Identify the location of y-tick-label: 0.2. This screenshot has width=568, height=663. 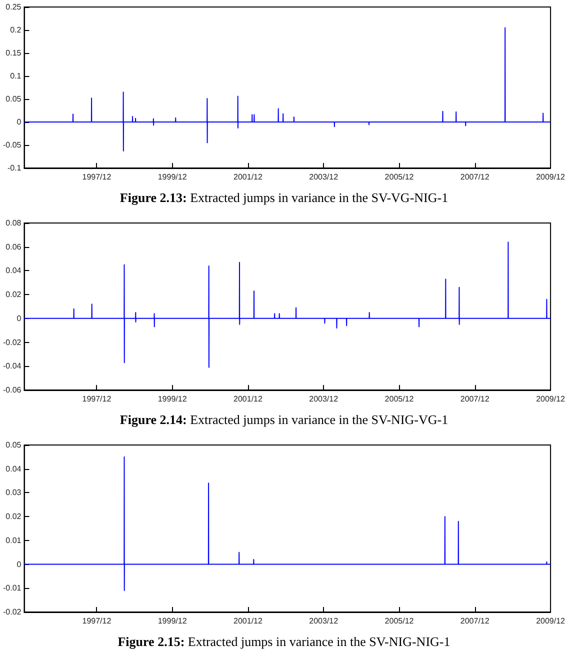
(16, 30).